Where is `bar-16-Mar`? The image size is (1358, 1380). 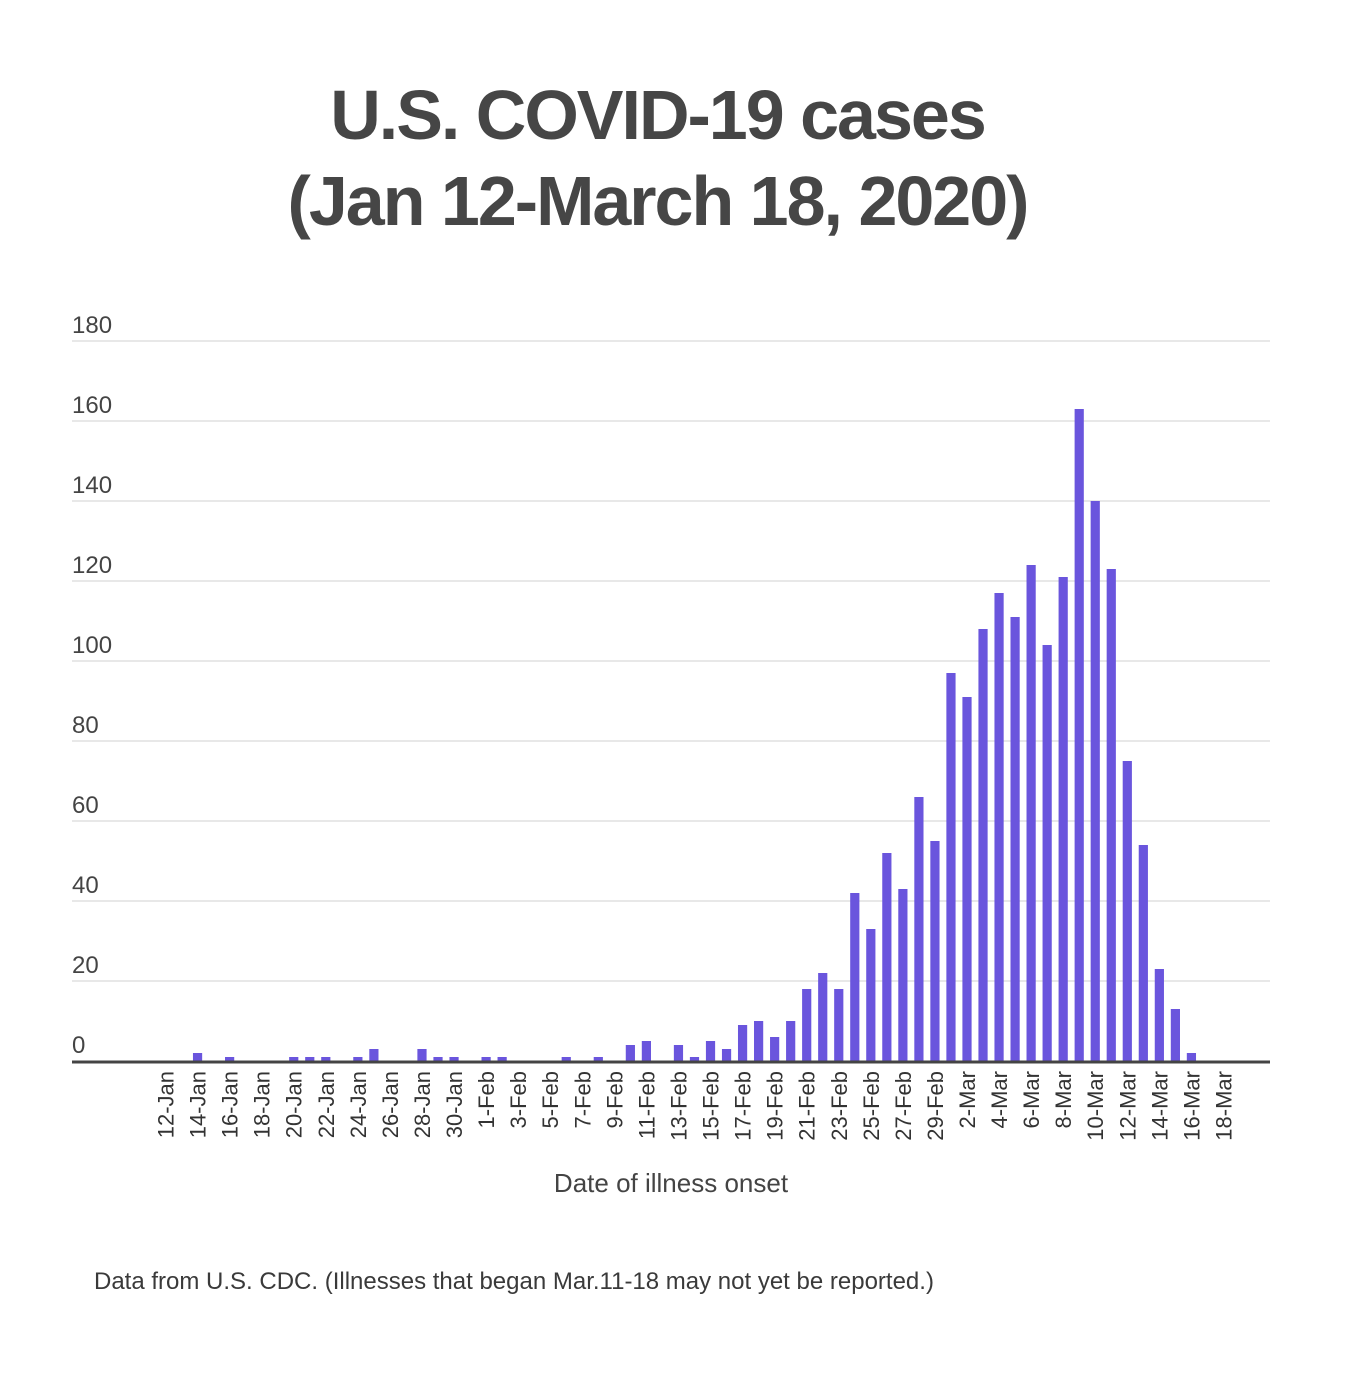
bar-16-Mar is located at coordinates (1191, 1057).